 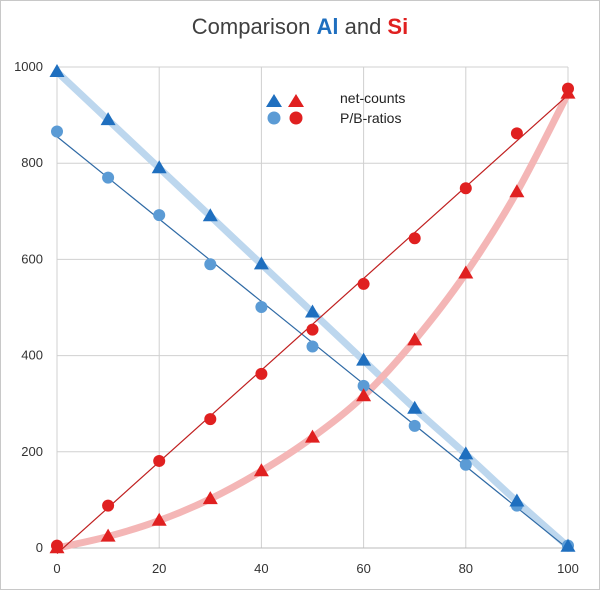 What do you see at coordinates (32, 258) in the screenshot?
I see `y-tick-label: 600` at bounding box center [32, 258].